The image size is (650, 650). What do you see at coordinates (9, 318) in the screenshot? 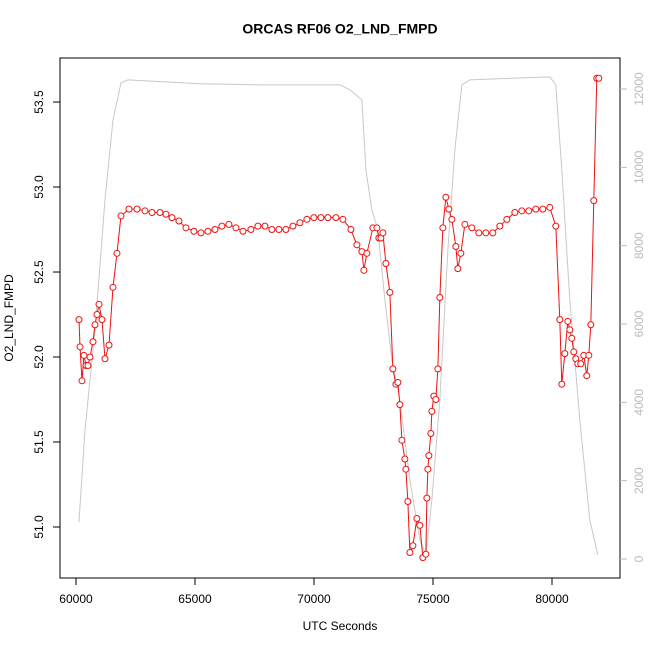
I see `y-axis-label: O2_LND_FMPD` at bounding box center [9, 318].